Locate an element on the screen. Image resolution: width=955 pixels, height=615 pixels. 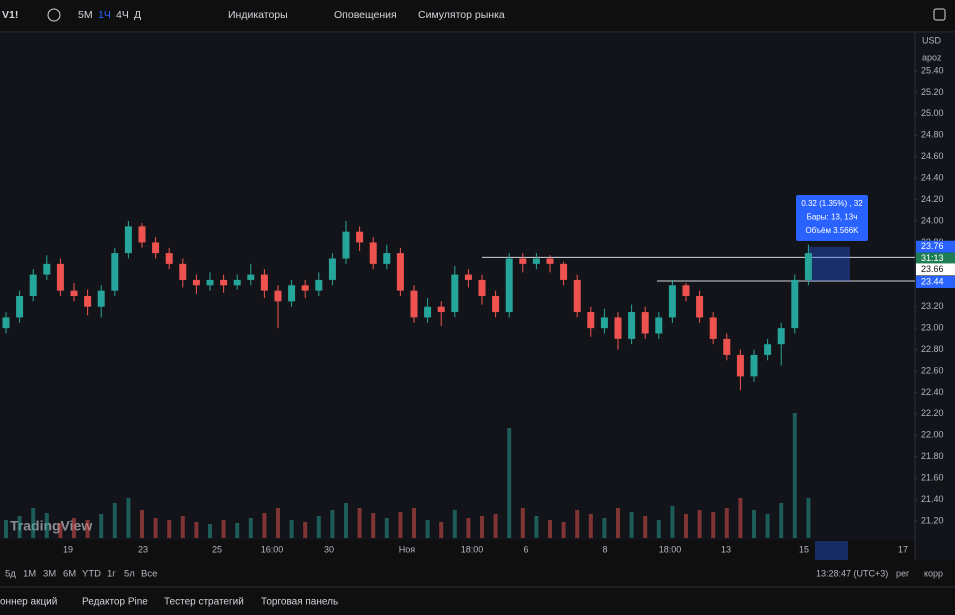
x-tick-label: 15 is located at coordinates (804, 549).